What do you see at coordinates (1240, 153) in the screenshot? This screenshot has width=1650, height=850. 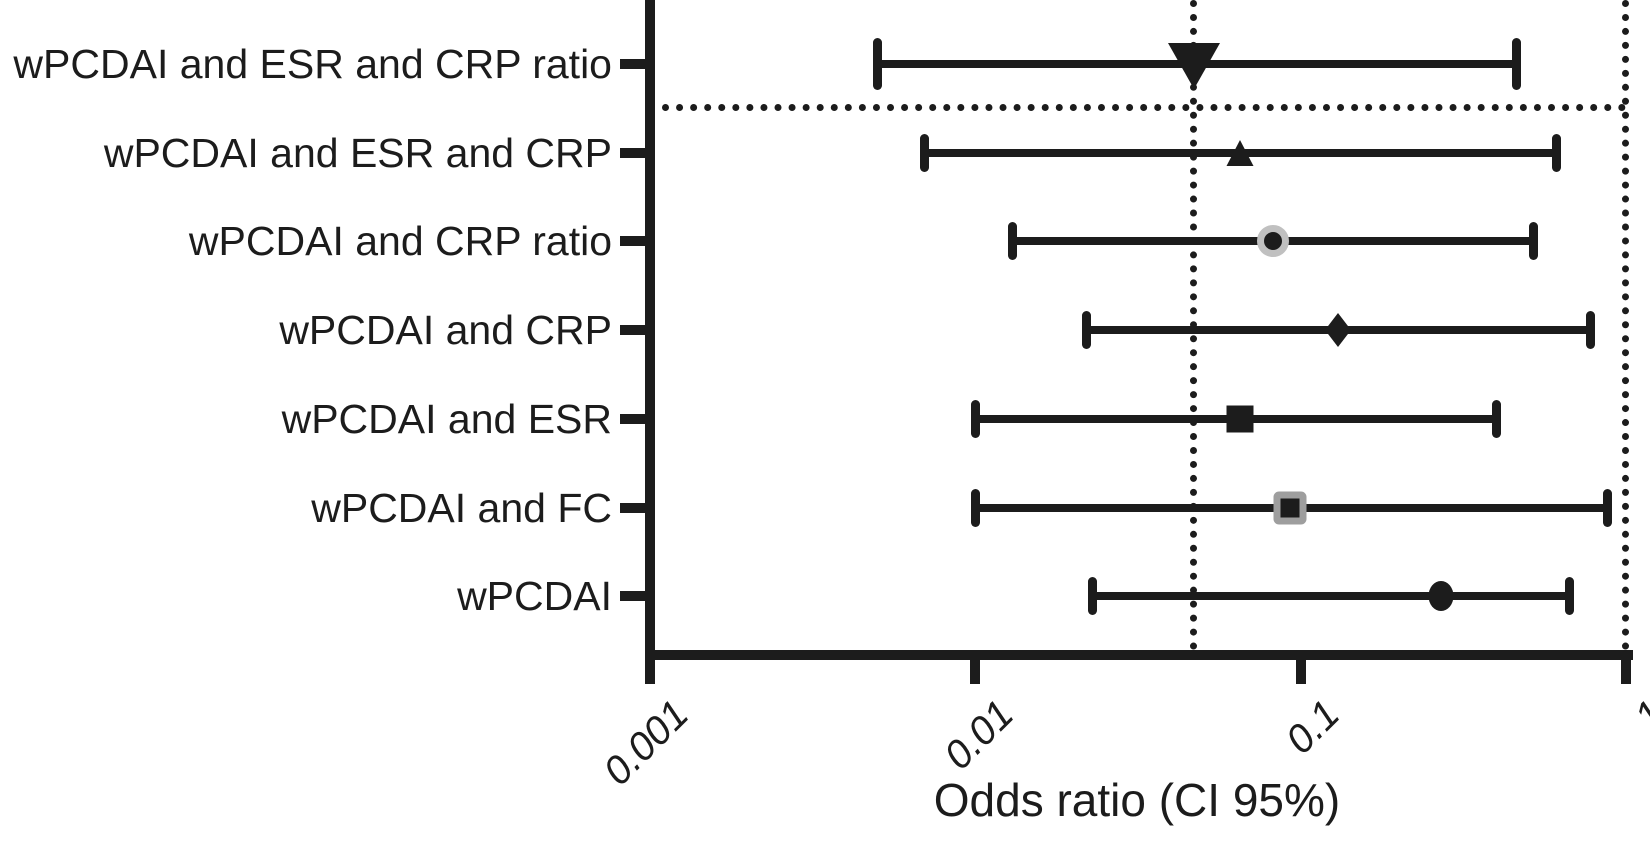 I see `marker-triangle-up-icon` at bounding box center [1240, 153].